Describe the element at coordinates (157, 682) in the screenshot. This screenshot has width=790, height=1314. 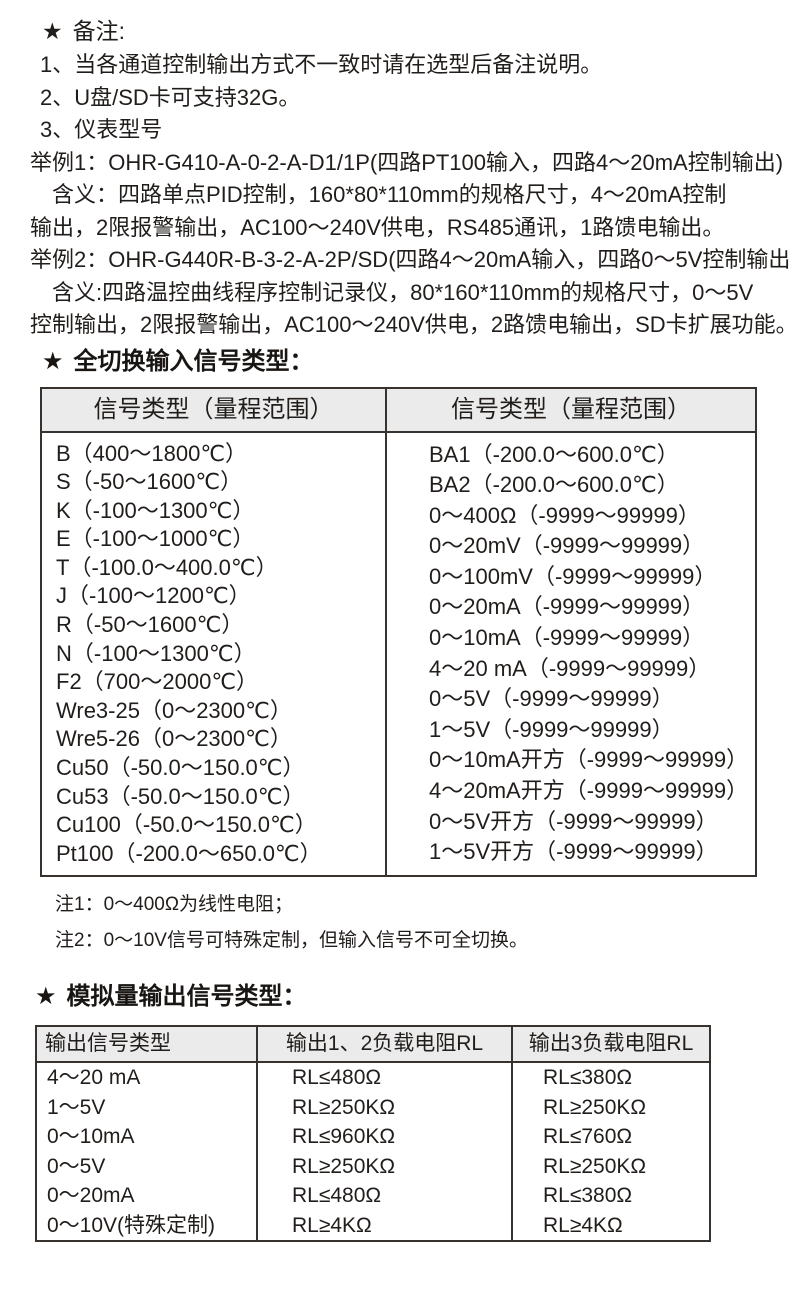
I see `table-row: F2（700～2000℃）` at that location.